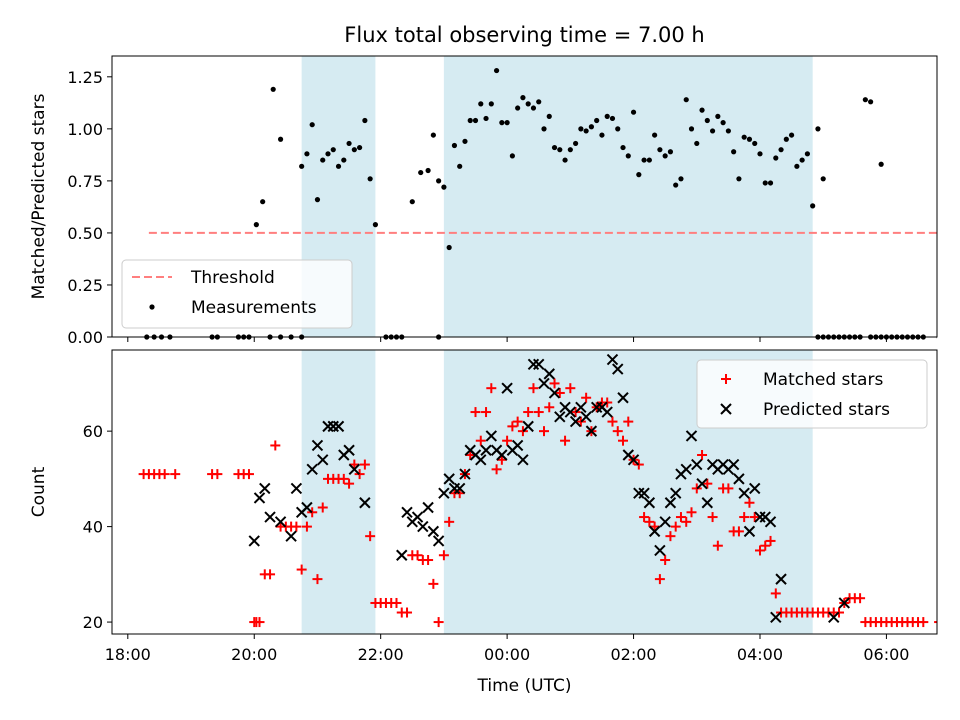 This screenshot has height=720, width=960. Describe the element at coordinates (886, 654) in the screenshot. I see `x-tick-label: 06:00` at that location.